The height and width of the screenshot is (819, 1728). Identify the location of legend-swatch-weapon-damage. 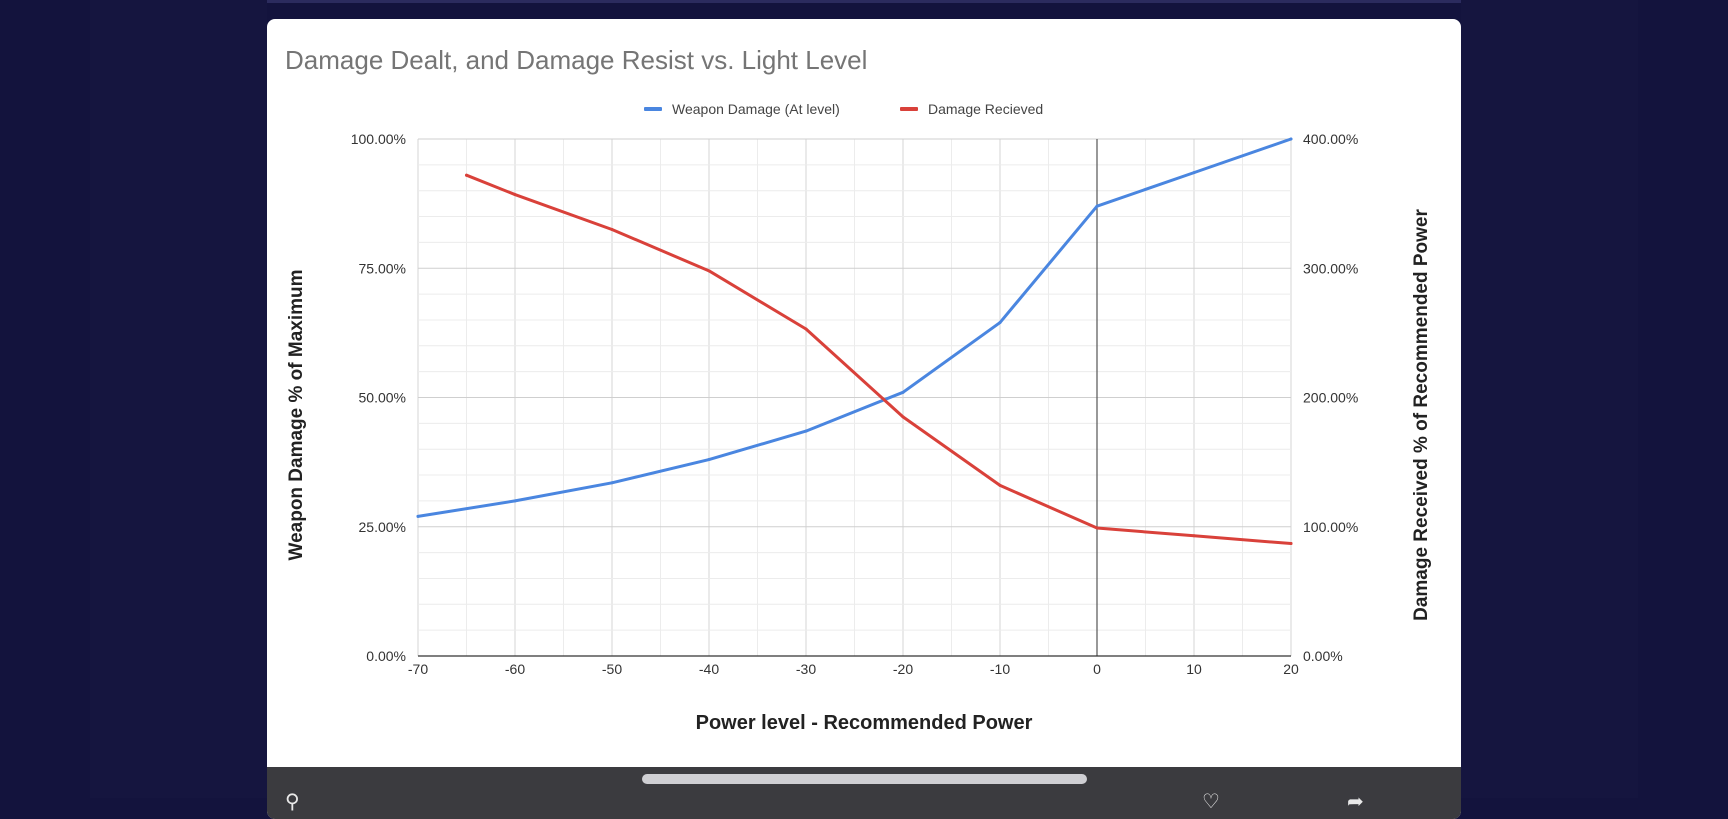
(653, 109).